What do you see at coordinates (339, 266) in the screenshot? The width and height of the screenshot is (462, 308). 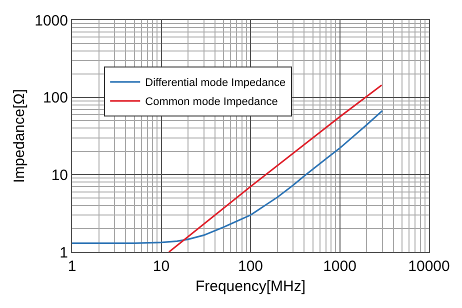 I see `x-tick-label: 1000` at bounding box center [339, 266].